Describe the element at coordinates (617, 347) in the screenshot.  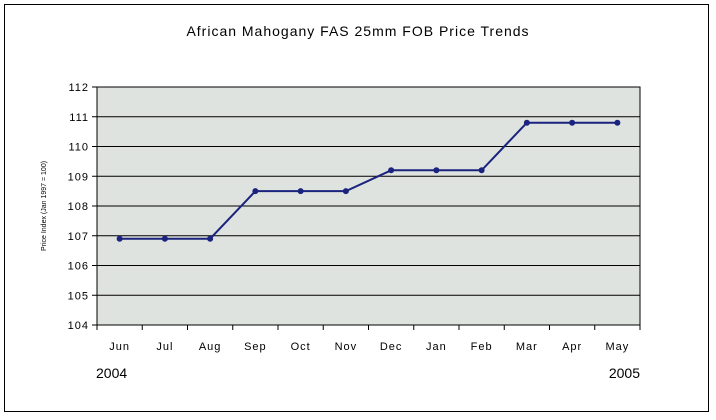
I see `x-tick-label: May` at that location.